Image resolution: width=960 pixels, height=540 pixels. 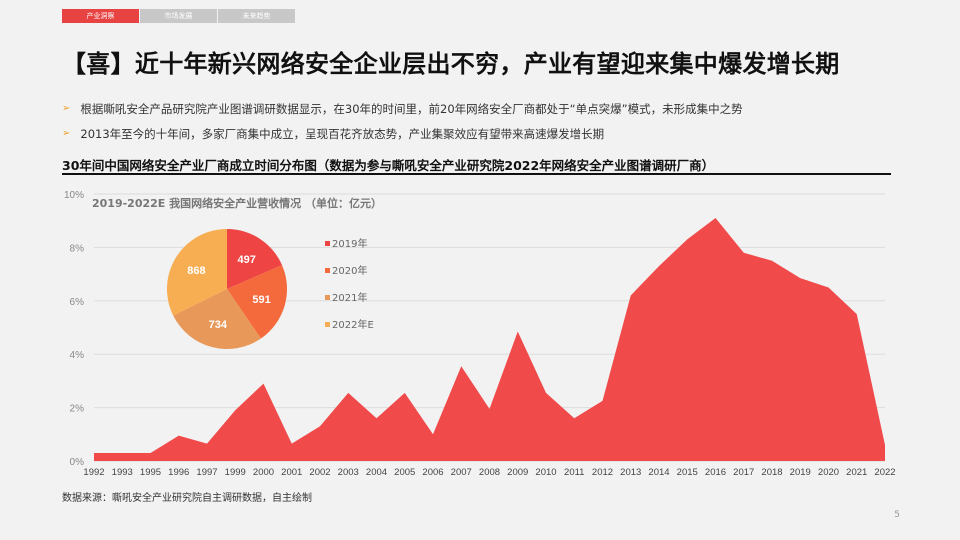 What do you see at coordinates (715, 472) in the screenshot?
I see `x-tick-label: 2016` at bounding box center [715, 472].